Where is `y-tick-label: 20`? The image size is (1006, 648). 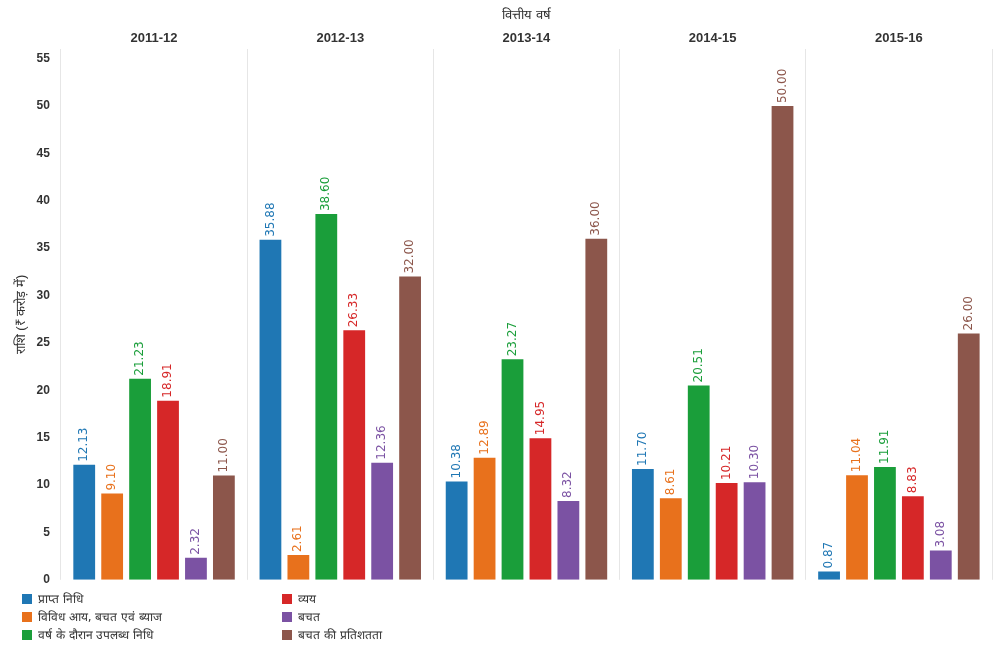 y-tick-label: 20 is located at coordinates (43, 389).